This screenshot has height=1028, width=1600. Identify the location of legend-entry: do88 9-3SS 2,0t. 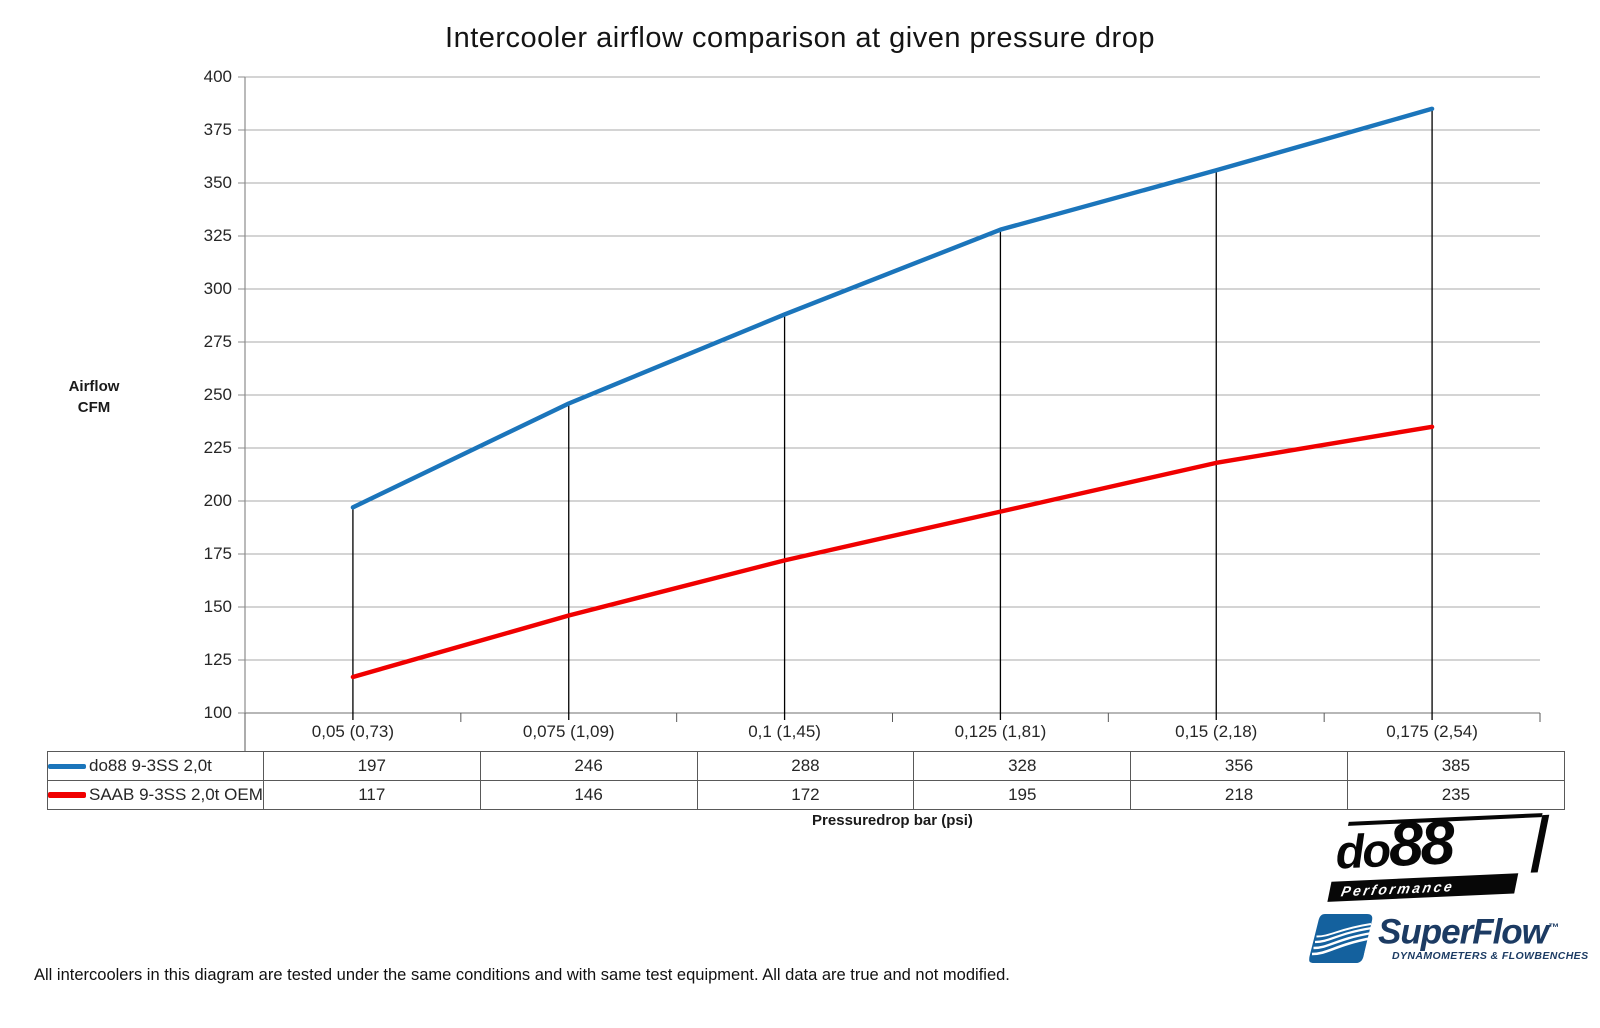
(155, 766).